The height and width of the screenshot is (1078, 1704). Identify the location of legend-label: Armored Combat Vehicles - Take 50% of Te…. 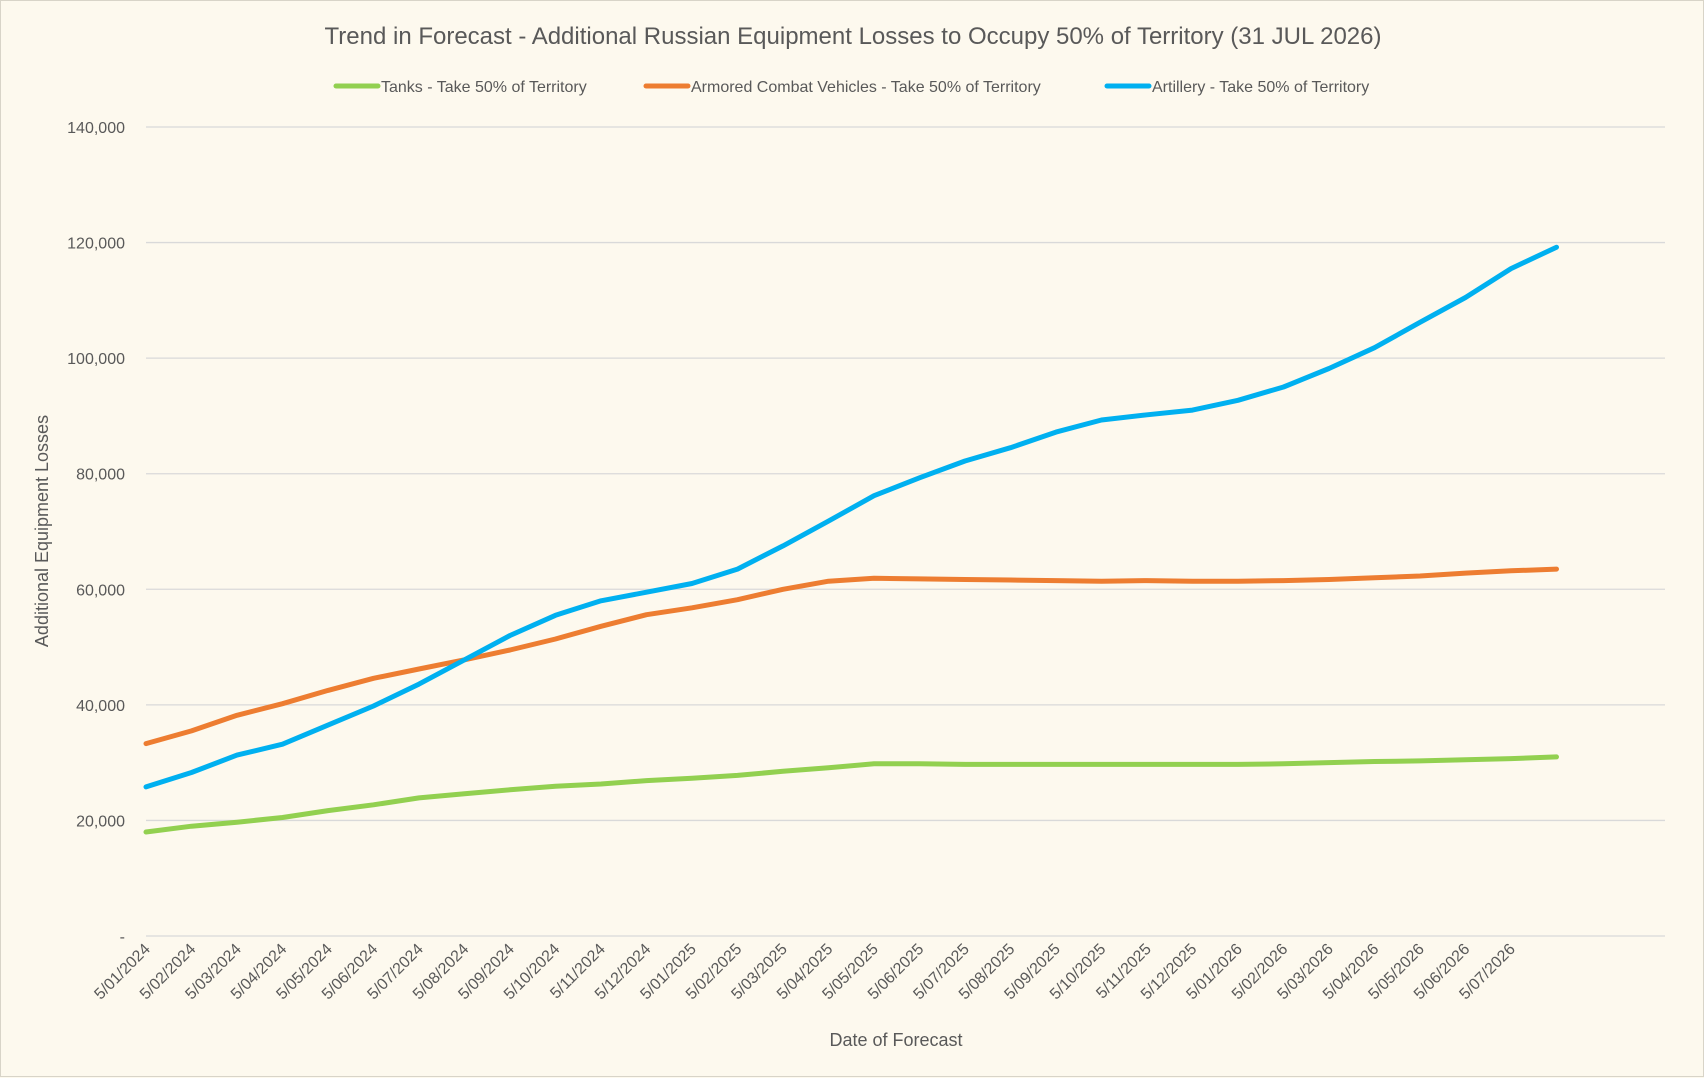
(866, 87).